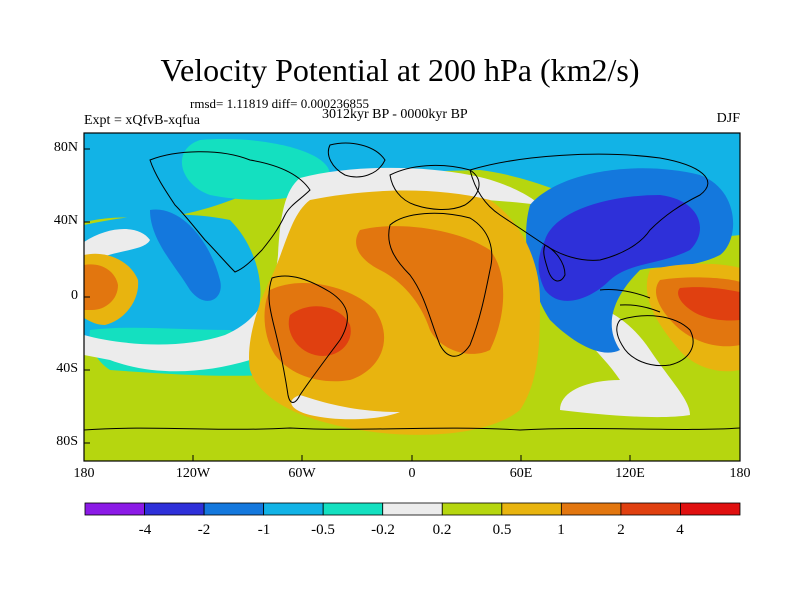  Describe the element at coordinates (230, 212) in the screenshot. I see `coast-north-america` at that location.